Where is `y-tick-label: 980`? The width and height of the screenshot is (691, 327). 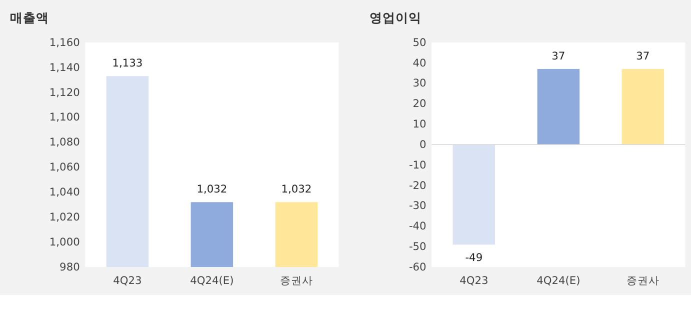
y-tick-label: 980 is located at coordinates (70, 267).